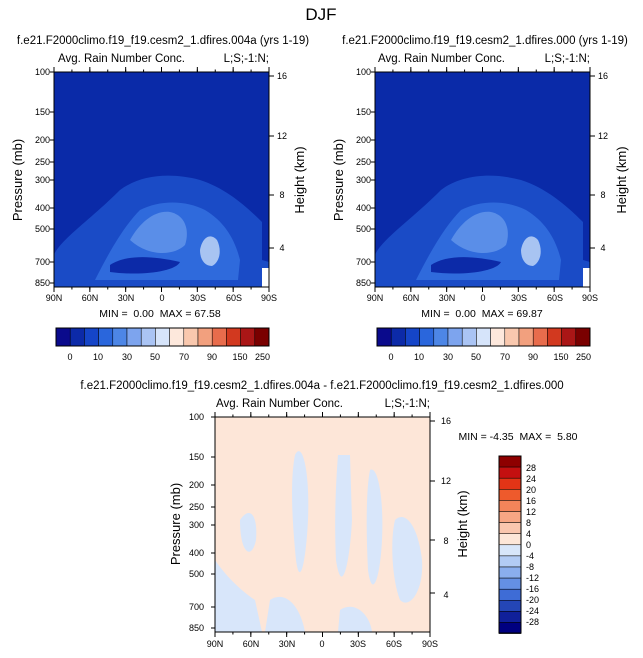 Image resolution: width=643 pixels, height=658 pixels. What do you see at coordinates (184, 357) in the screenshot?
I see `colorbar-label: 70` at bounding box center [184, 357].